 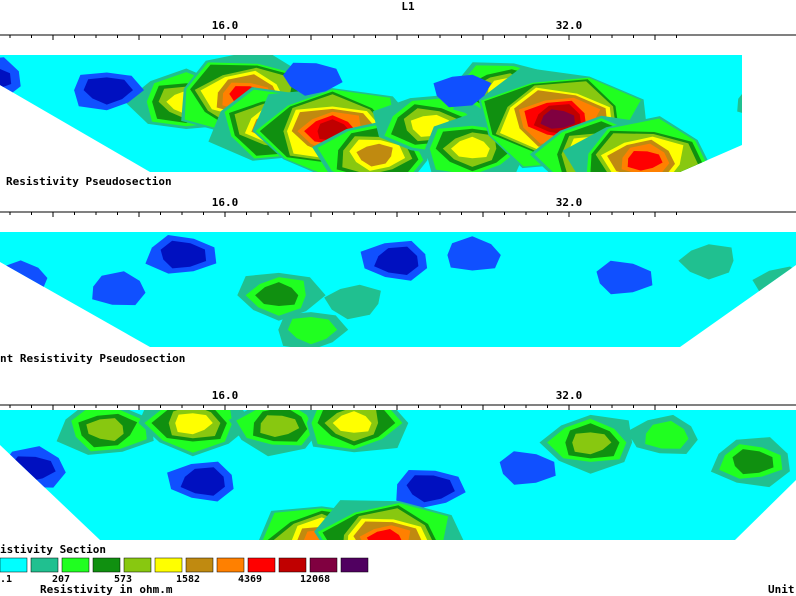 What do you see at coordinates (569, 25) in the screenshot?
I see `section-1-tick-label-2: 32.0` at bounding box center [569, 25].